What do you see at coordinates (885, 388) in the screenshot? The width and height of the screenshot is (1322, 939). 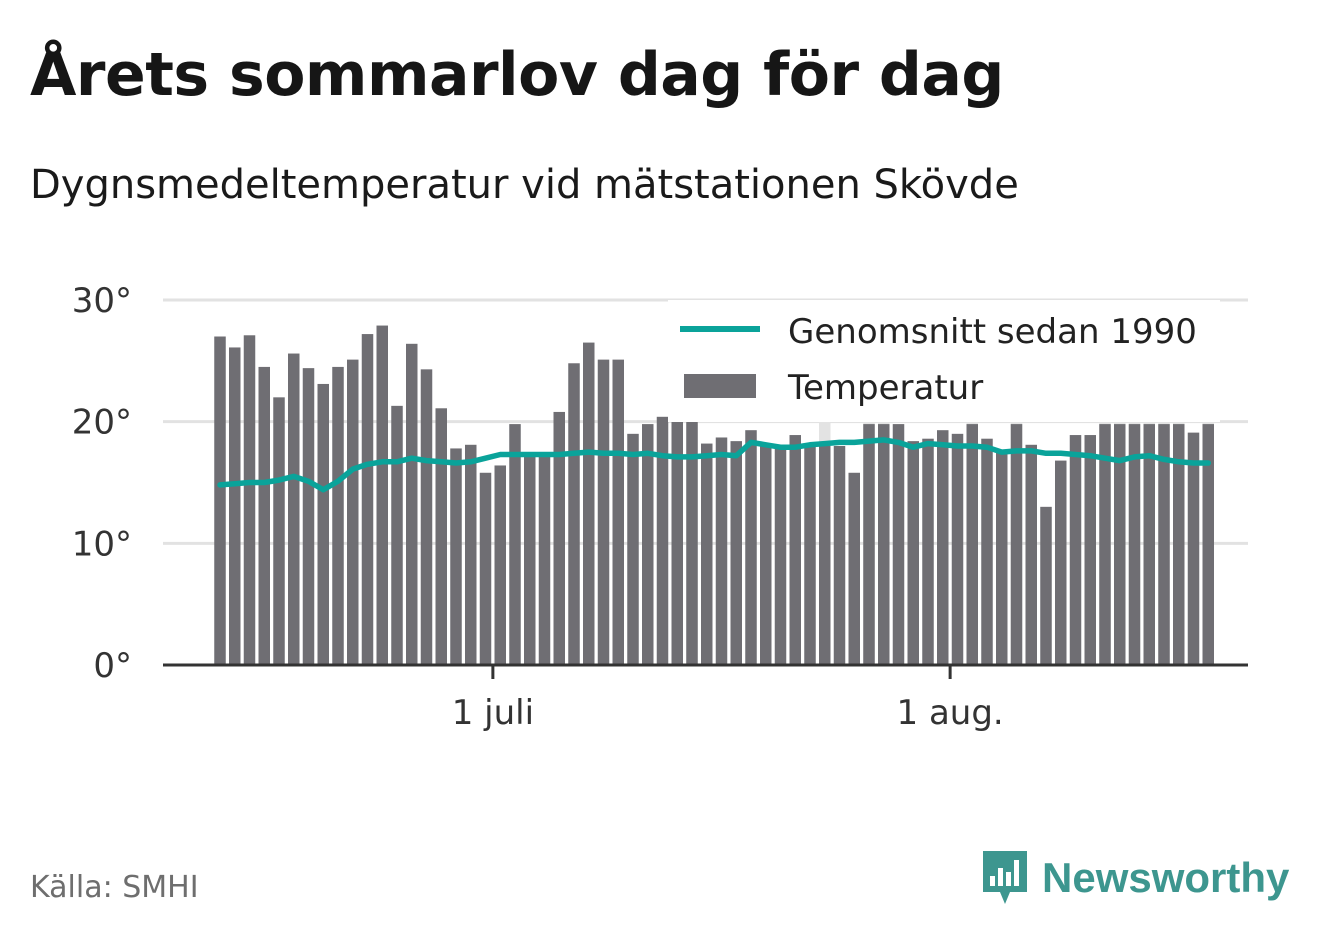 I see `legend-label-temperature: Temperatur` at bounding box center [885, 388].